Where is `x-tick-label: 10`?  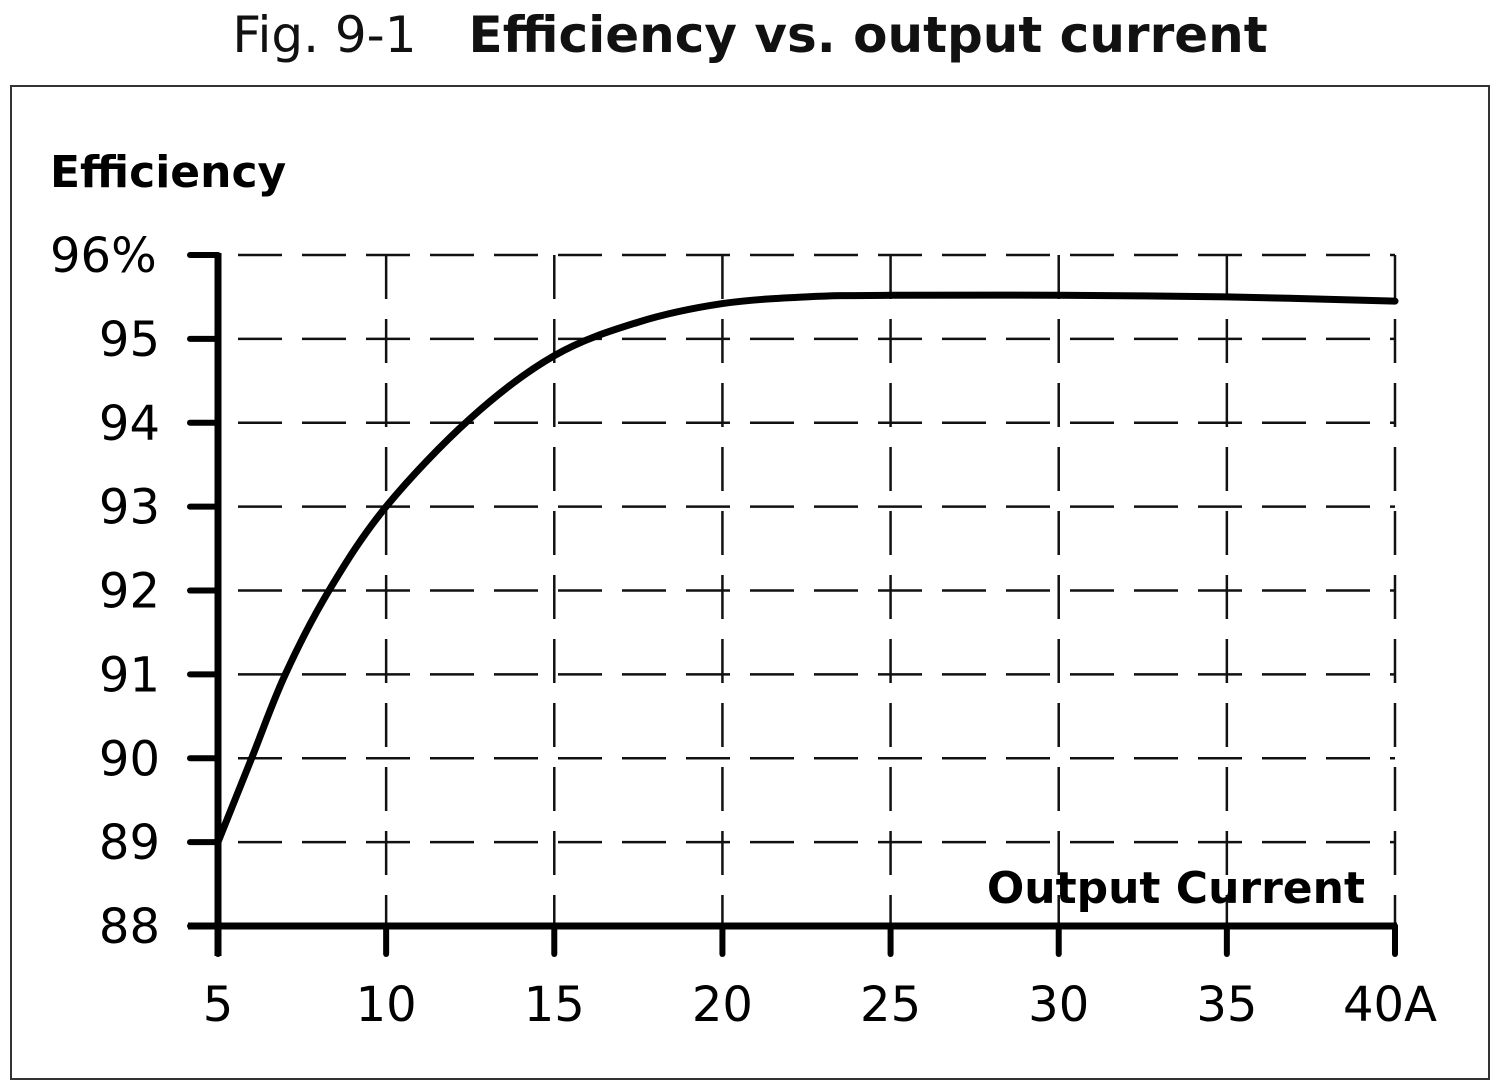
x-tick-label: 10 is located at coordinates (386, 1005).